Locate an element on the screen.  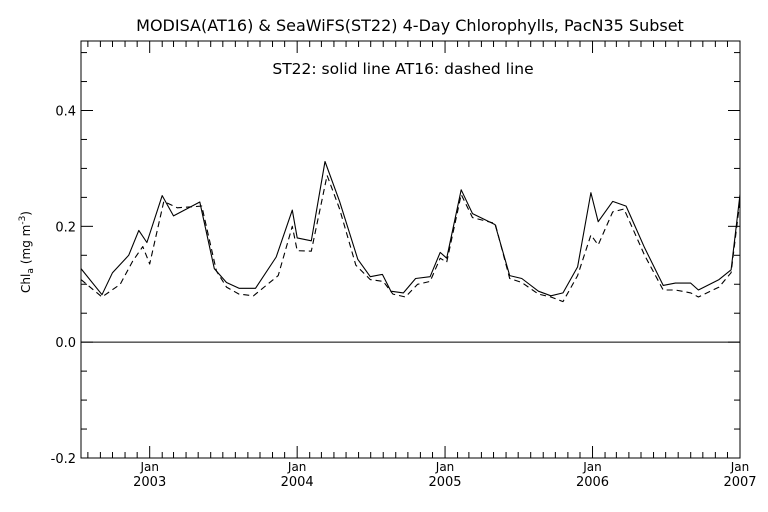
y-tick-label: -0.2 is located at coordinates (63, 459).